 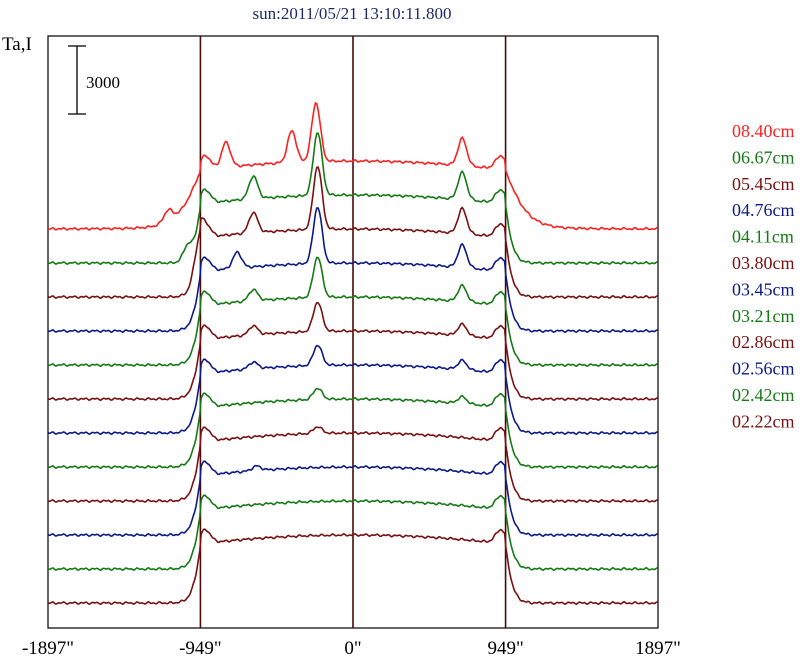 What do you see at coordinates (352, 567) in the screenshot?
I see `spectrum-line-02.22cm` at bounding box center [352, 567].